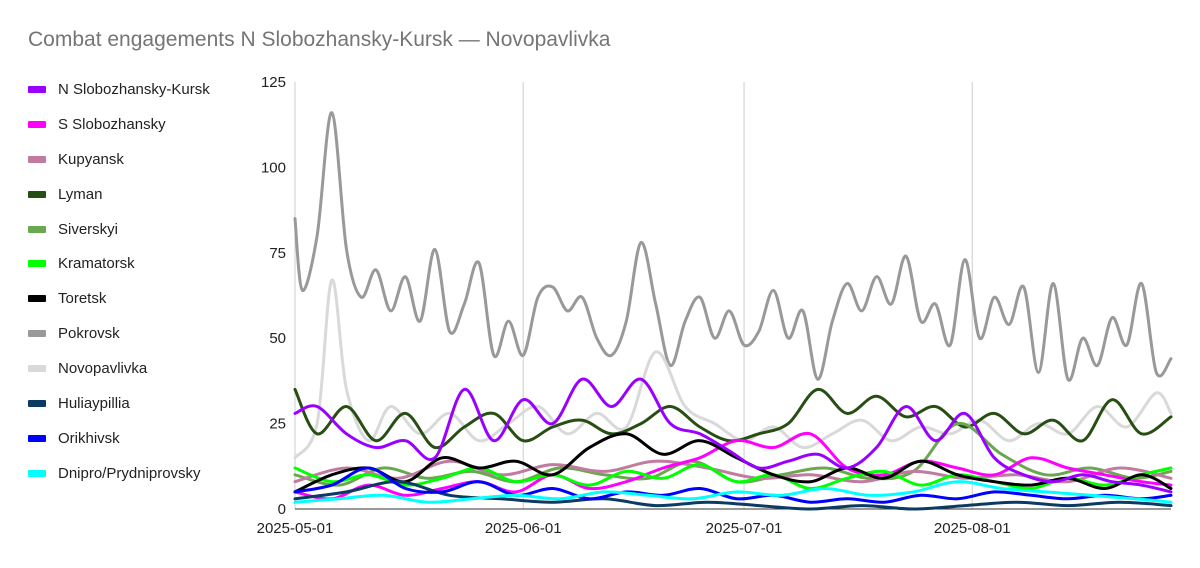  Describe the element at coordinates (277, 253) in the screenshot. I see `y-tick-label: 75` at that location.